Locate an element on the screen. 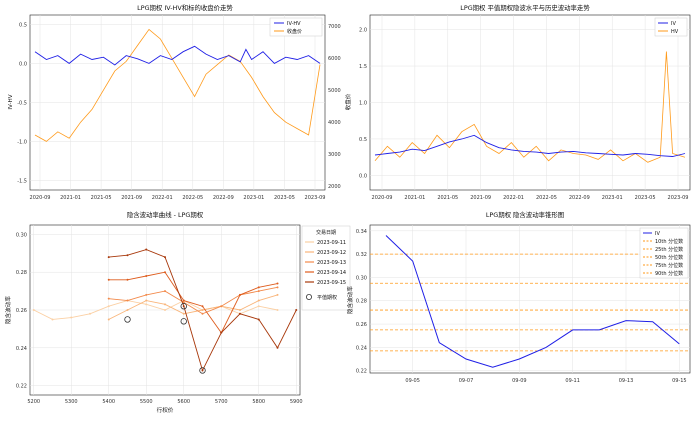  chart1-x-tick-label: 2021-09 is located at coordinates (131, 198).